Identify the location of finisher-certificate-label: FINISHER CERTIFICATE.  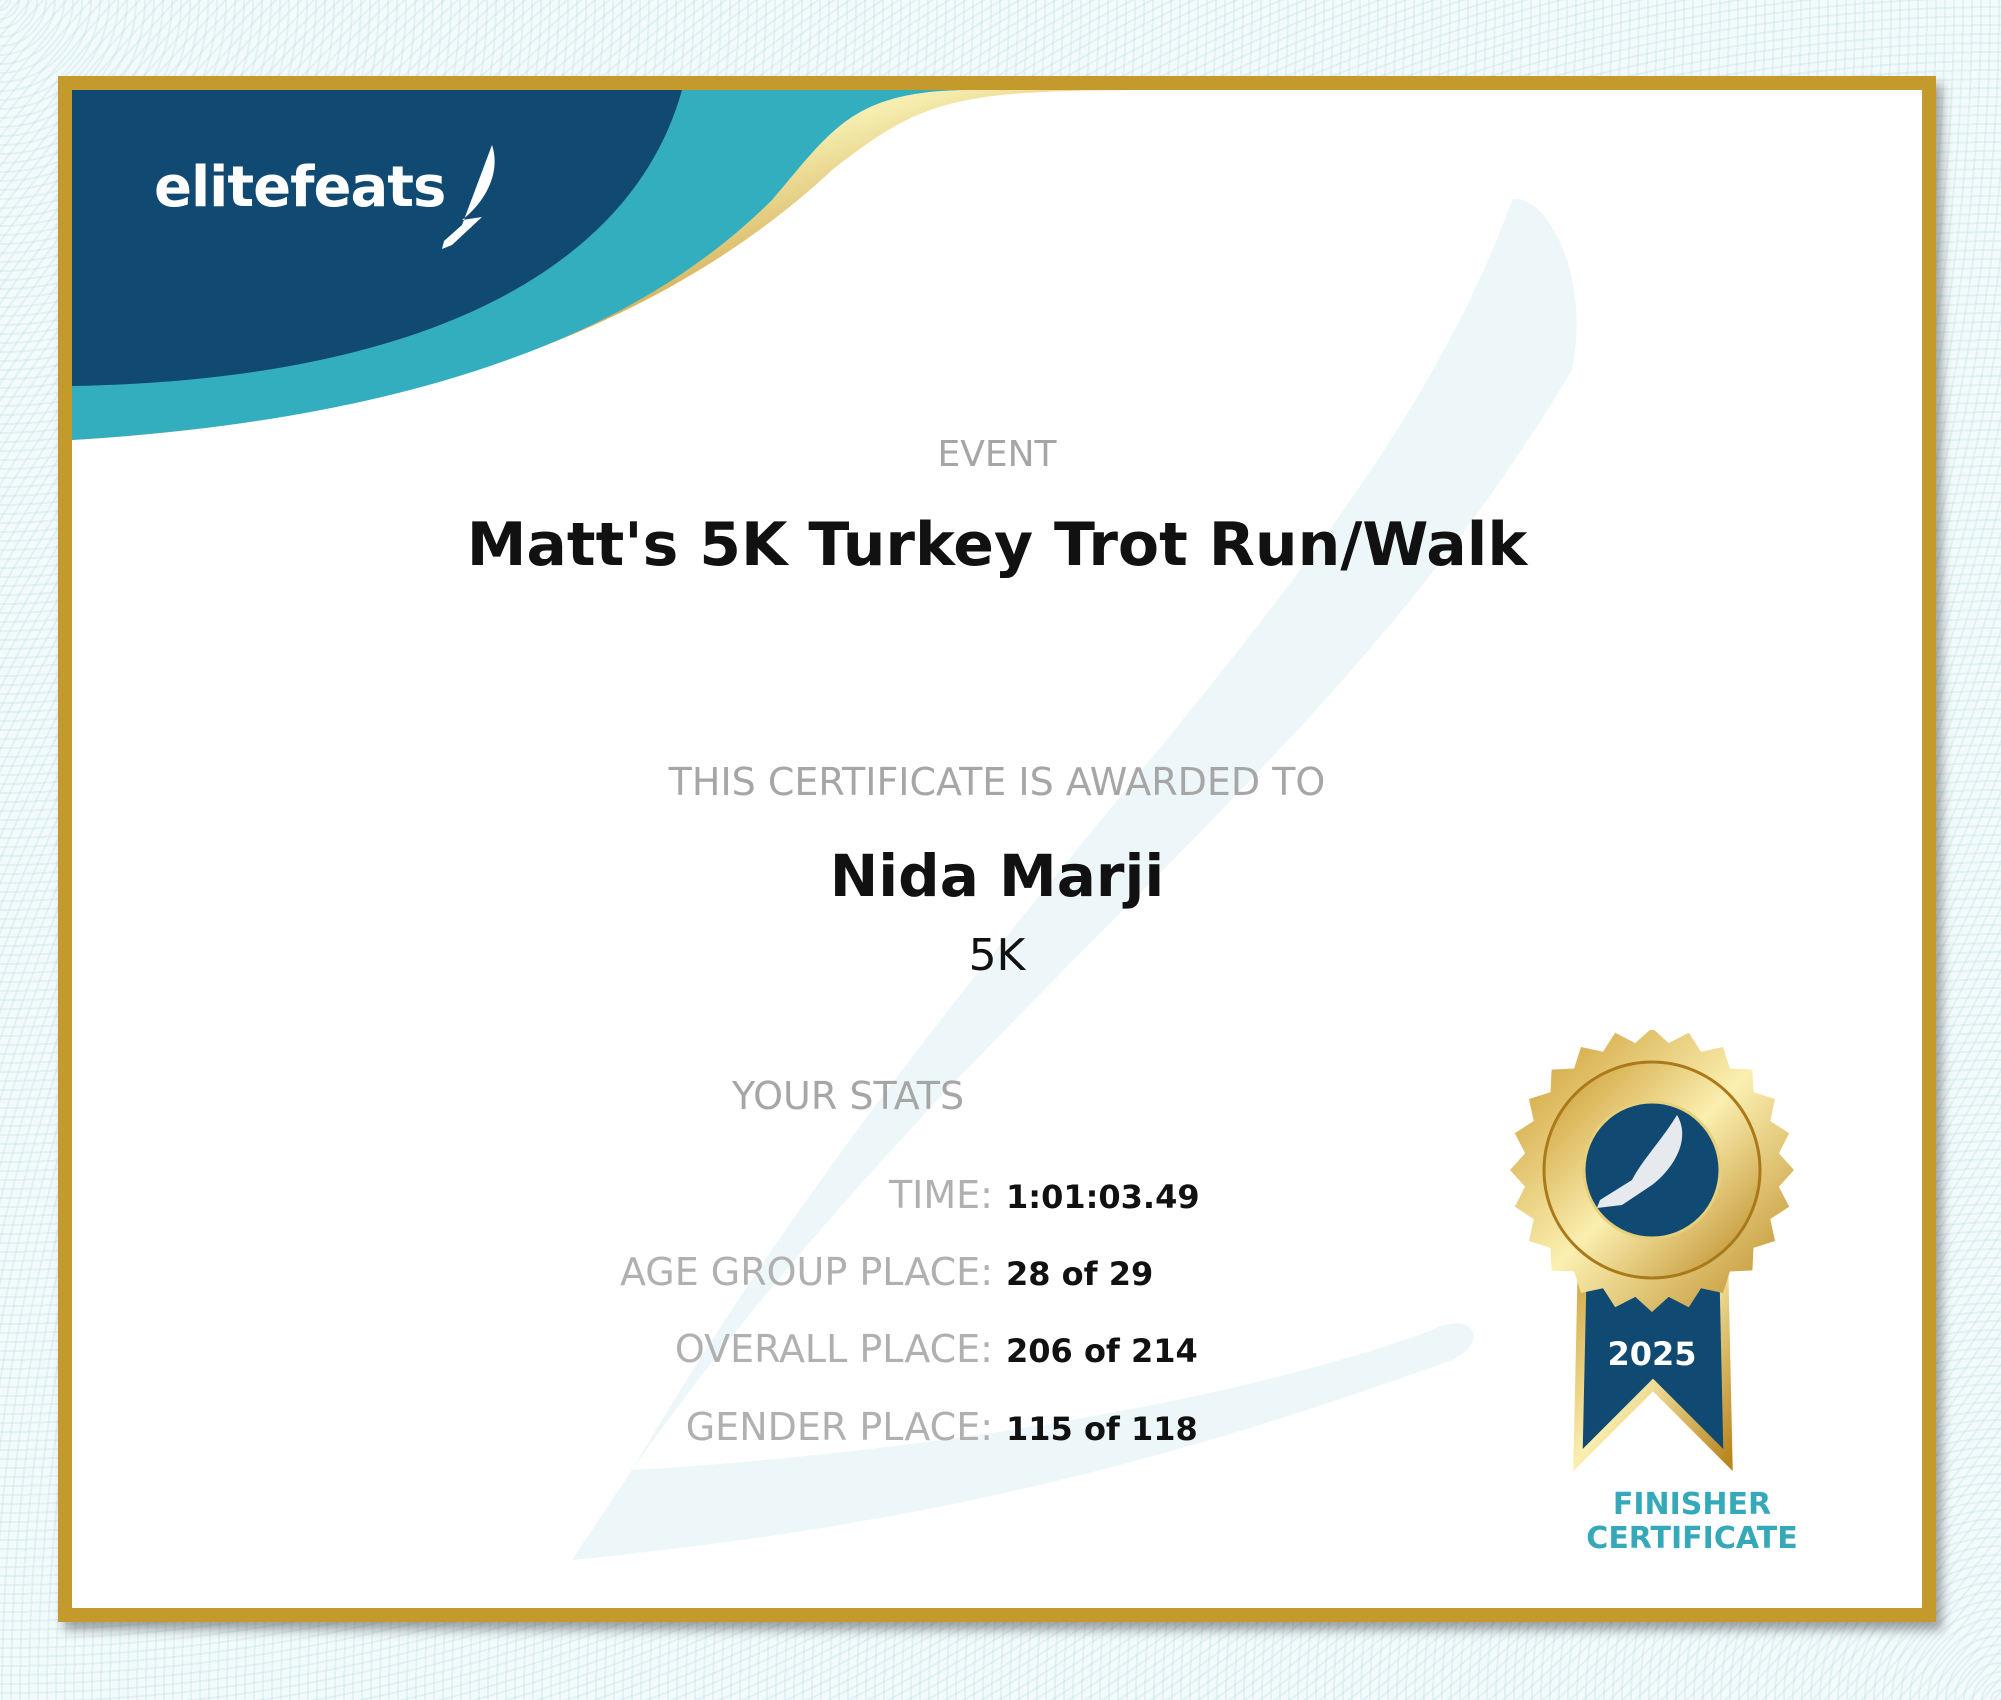
(1692, 1522).